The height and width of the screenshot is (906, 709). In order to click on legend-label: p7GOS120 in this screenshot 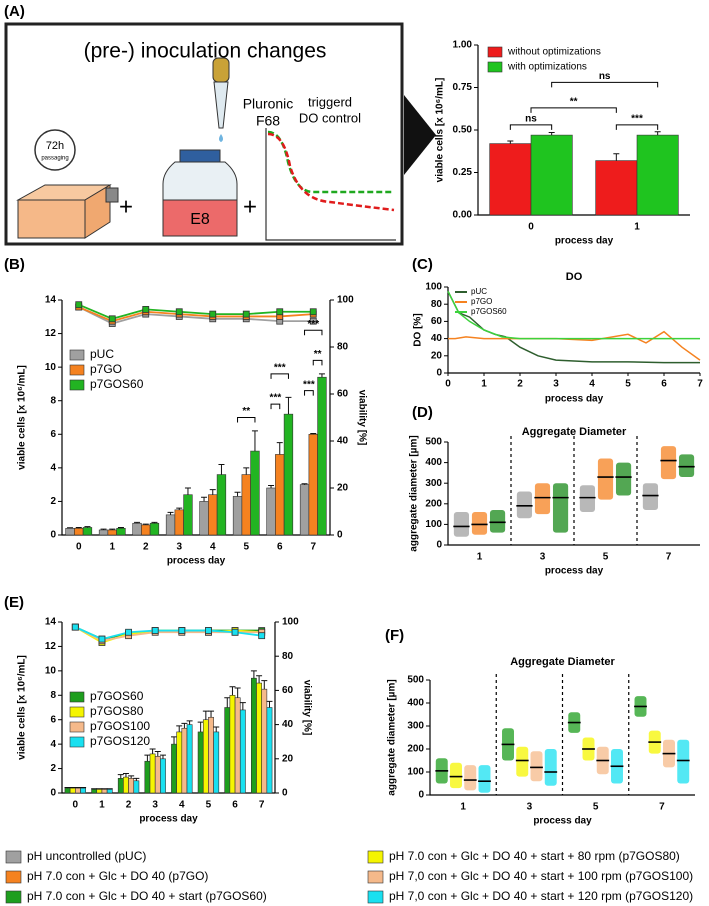, I will do `click(120, 741)`.